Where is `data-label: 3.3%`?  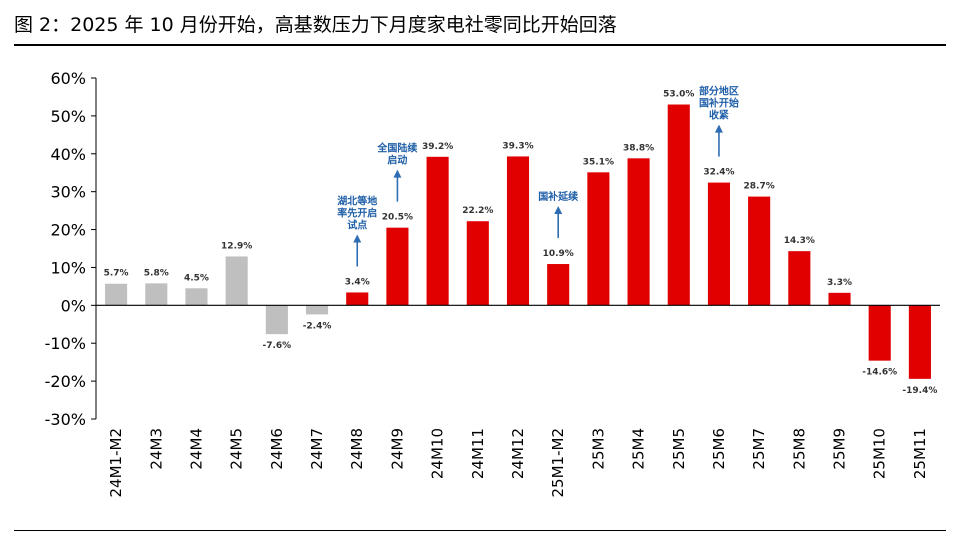
data-label: 3.3% is located at coordinates (839, 283).